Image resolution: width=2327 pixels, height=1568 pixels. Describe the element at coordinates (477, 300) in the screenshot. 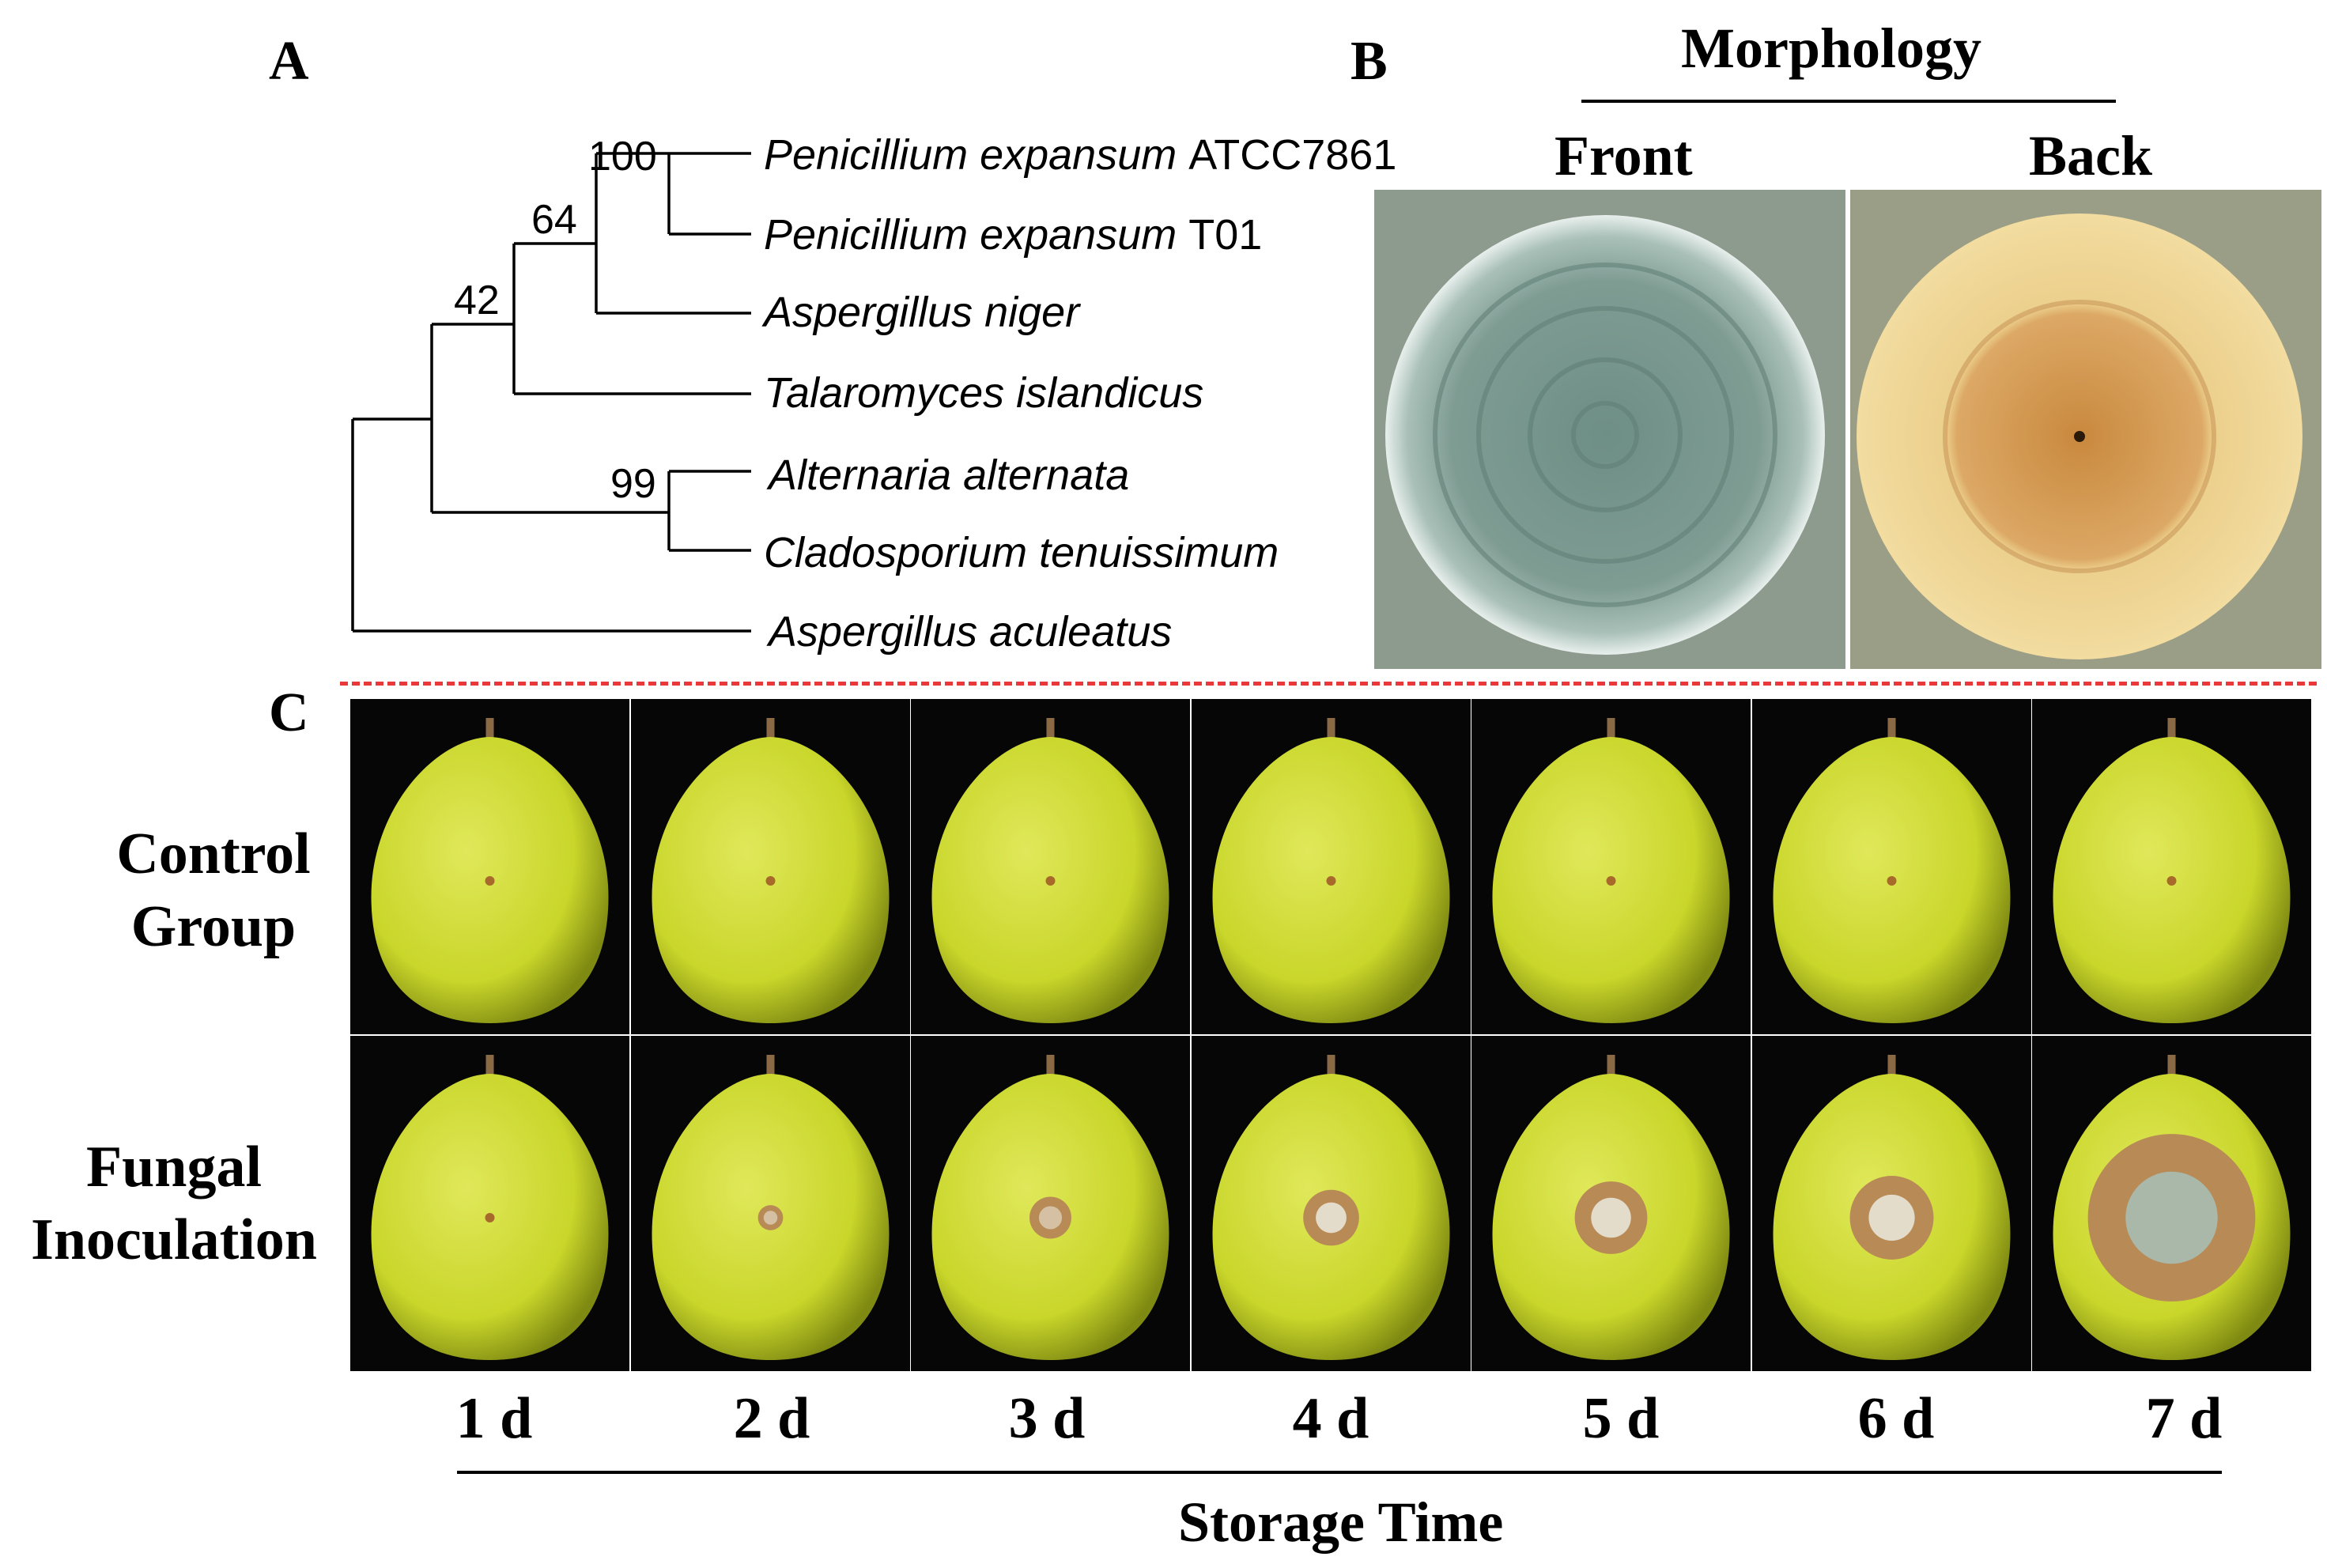

I see `bootstrap-42: 42` at that location.